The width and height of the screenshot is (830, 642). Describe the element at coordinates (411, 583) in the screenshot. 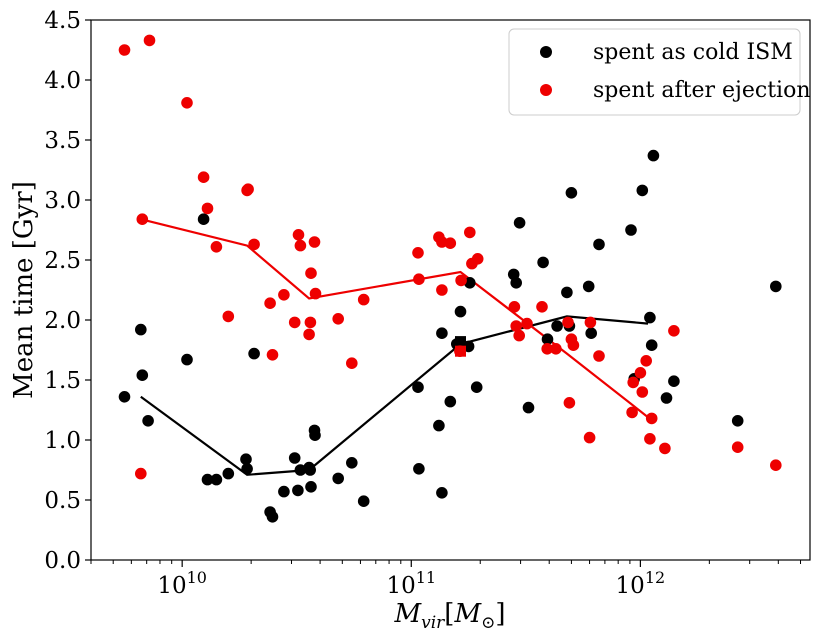

I see `x-tick-label: 1011` at that location.